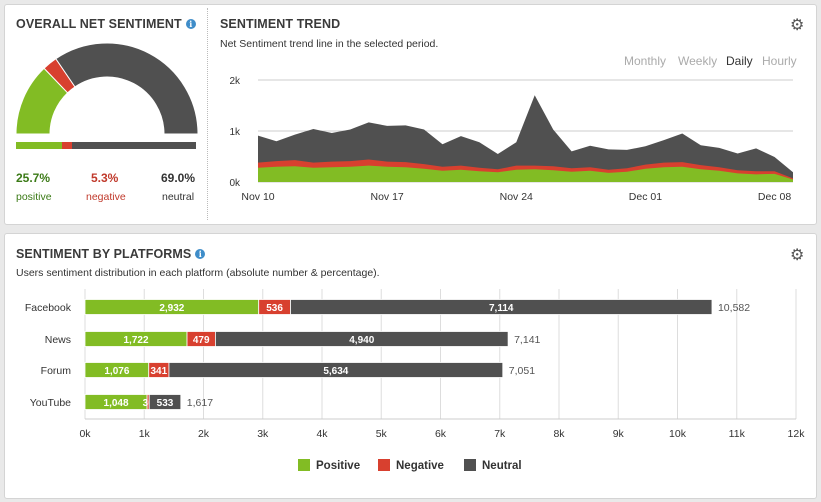  I want to click on bar-x-tick-label: 3k, so click(263, 434).